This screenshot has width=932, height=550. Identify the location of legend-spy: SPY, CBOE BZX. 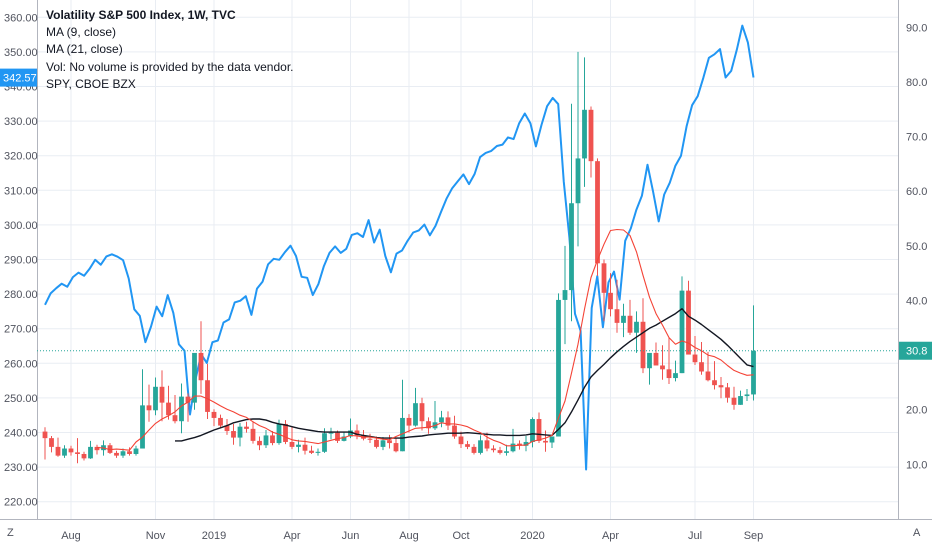
(91, 83).